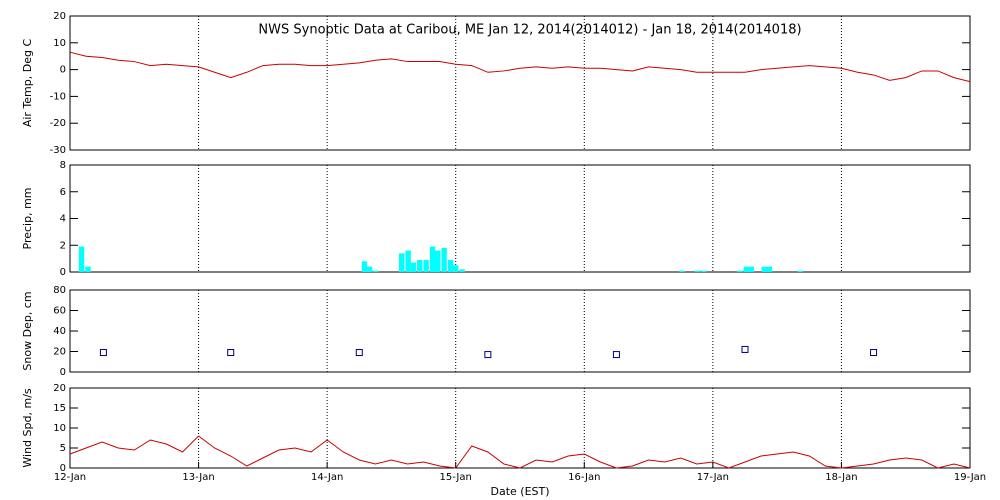  What do you see at coordinates (59, 290) in the screenshot?
I see `y-tick-label: 80` at bounding box center [59, 290].